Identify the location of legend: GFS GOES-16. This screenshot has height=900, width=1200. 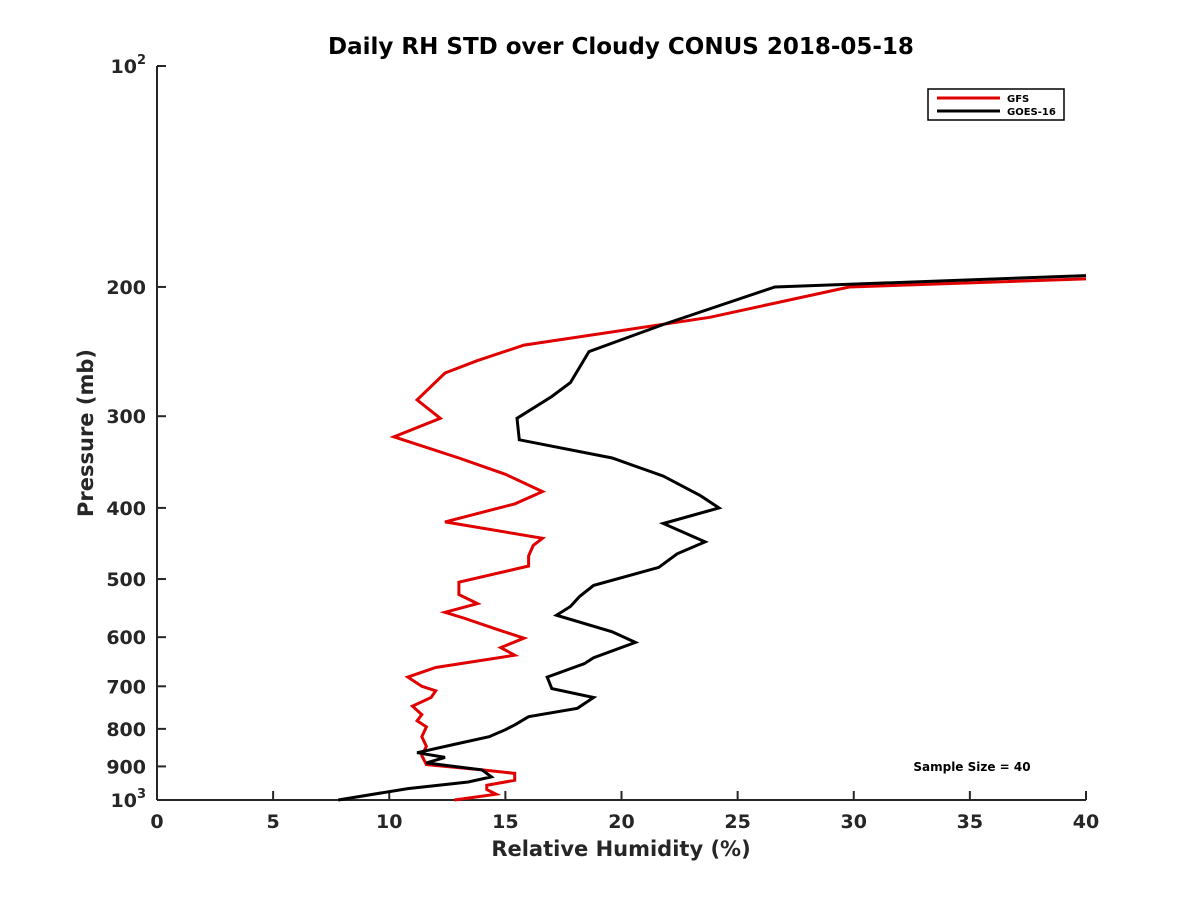
(996, 104).